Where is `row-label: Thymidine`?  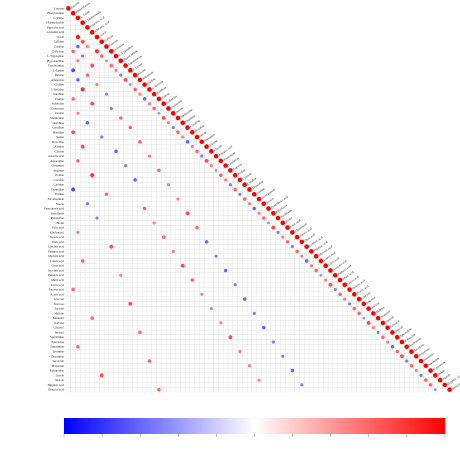 row-label: Thymidine is located at coordinates (58, 189).